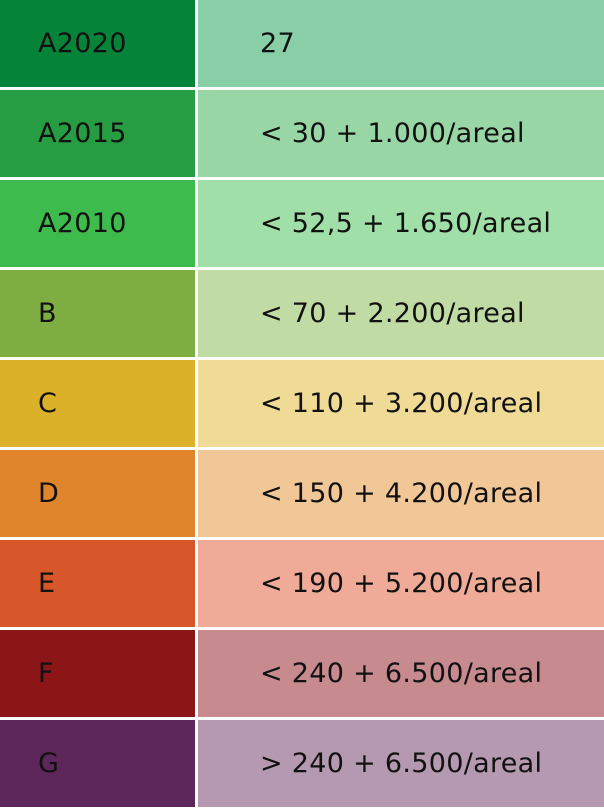  Describe the element at coordinates (401, 313) in the screenshot. I see `energy-class-value: < 70 + 2.200/areal` at that location.